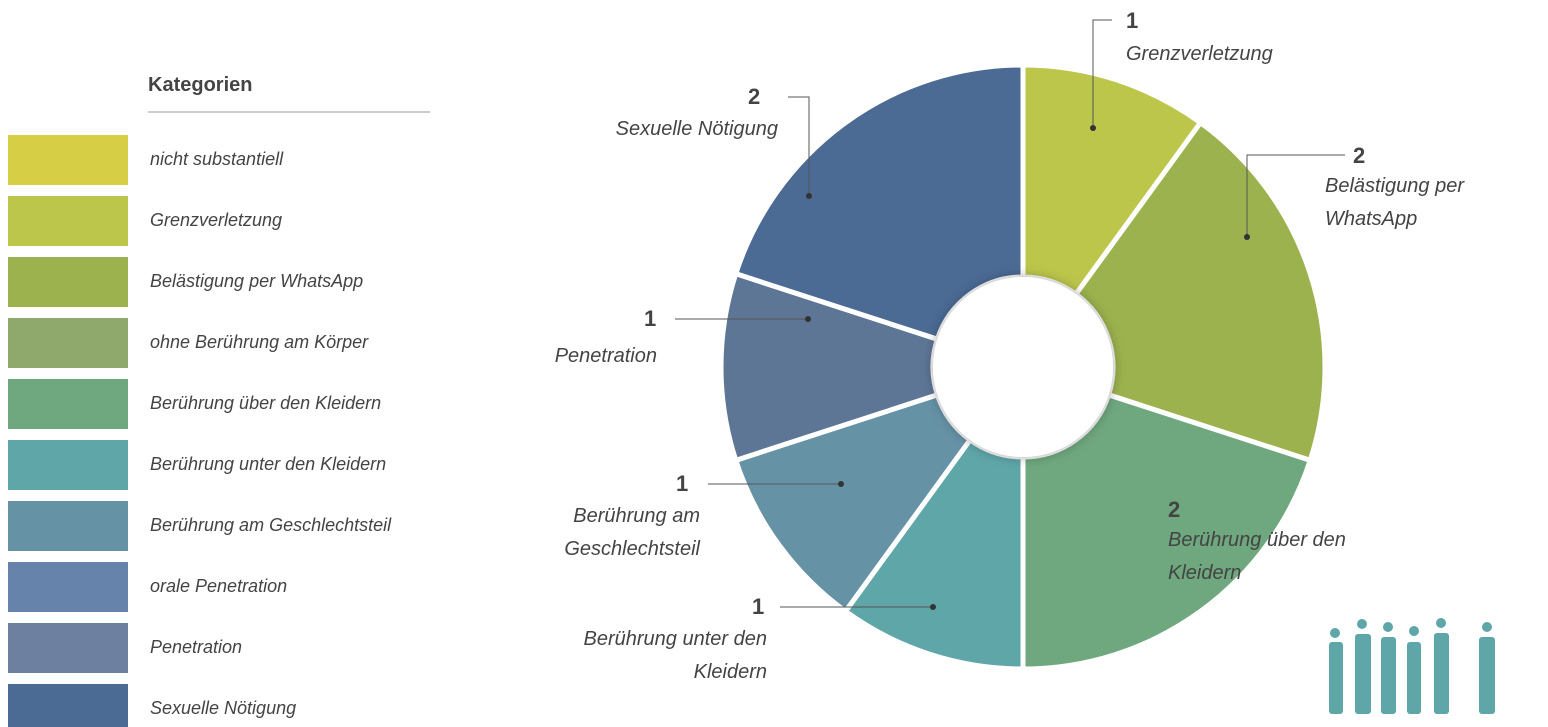 This screenshot has height=727, width=1548. I want to click on slice-label: Grenzverletzung, so click(1199, 54).